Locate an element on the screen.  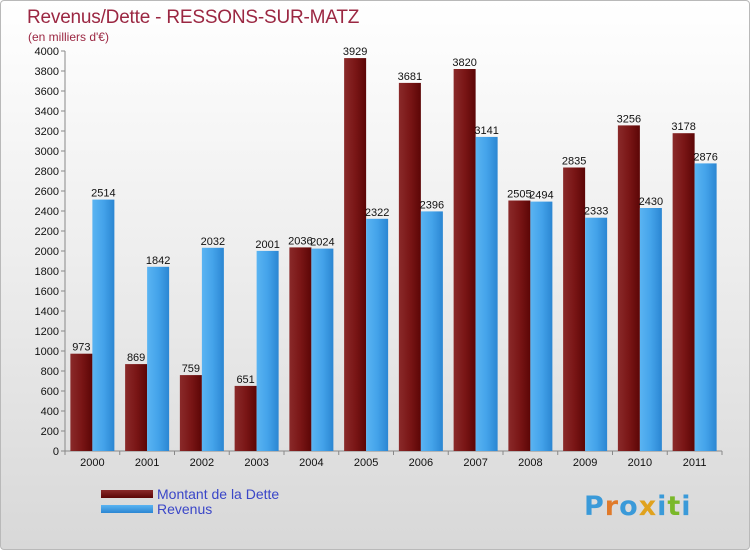
value-label-dette: 2835 is located at coordinates (574, 162).